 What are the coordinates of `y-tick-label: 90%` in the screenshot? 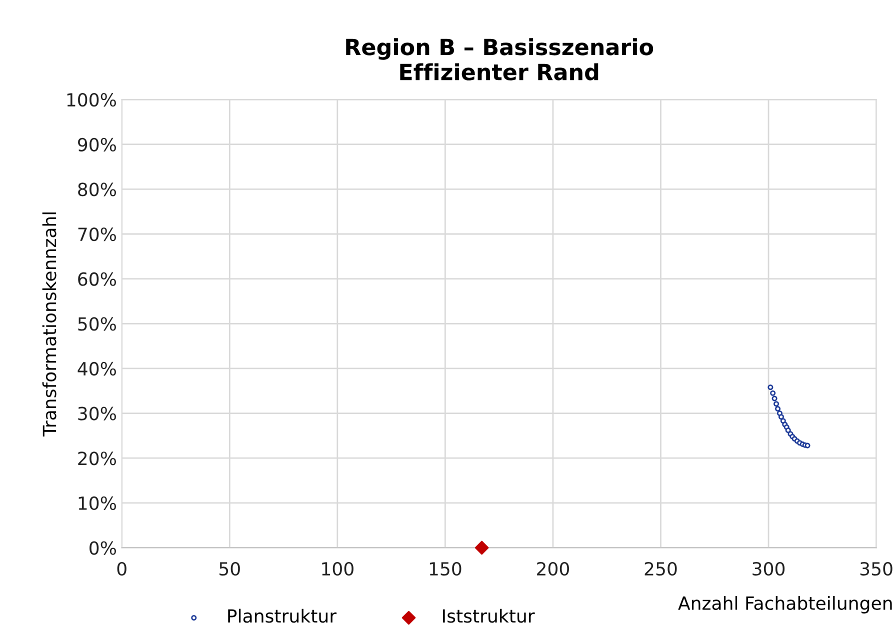 It's located at (97, 145).